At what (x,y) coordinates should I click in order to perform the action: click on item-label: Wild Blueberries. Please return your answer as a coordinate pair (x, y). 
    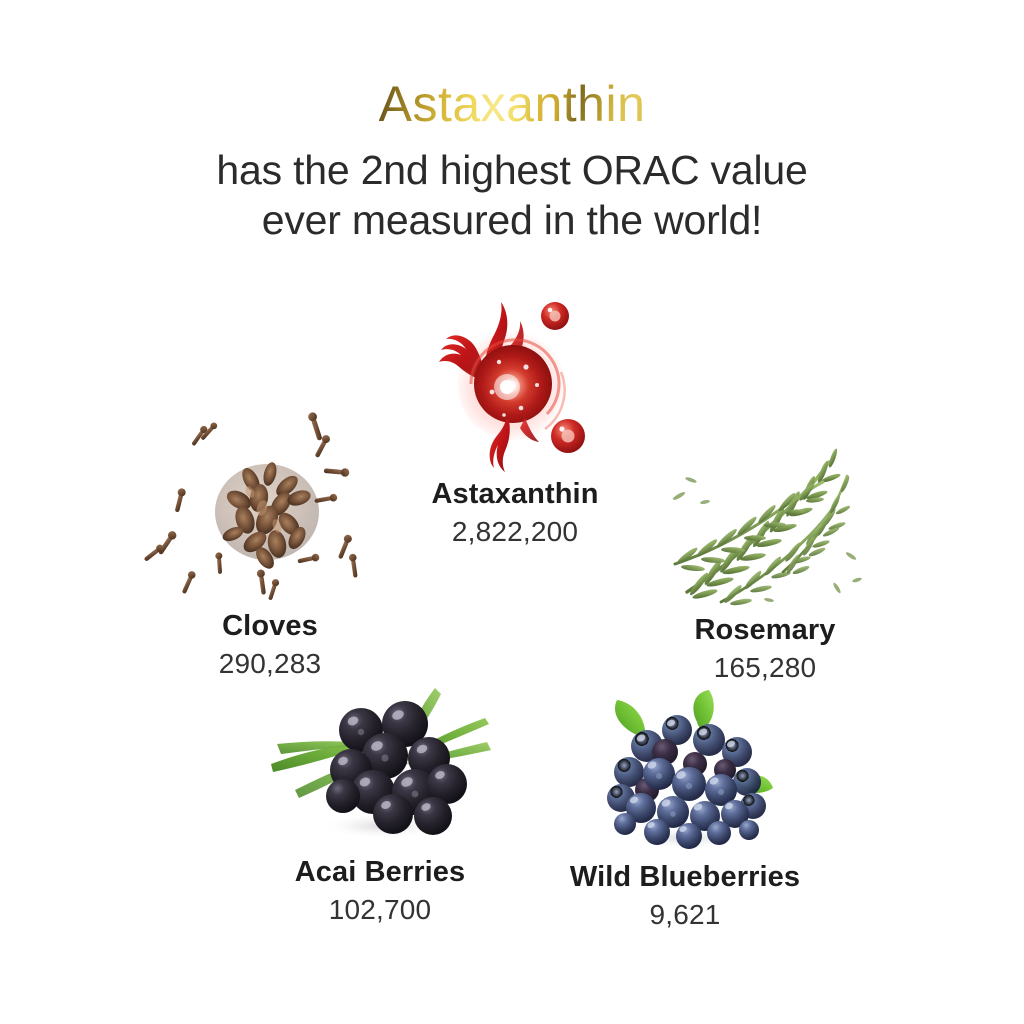
    Looking at the image, I should click on (685, 877).